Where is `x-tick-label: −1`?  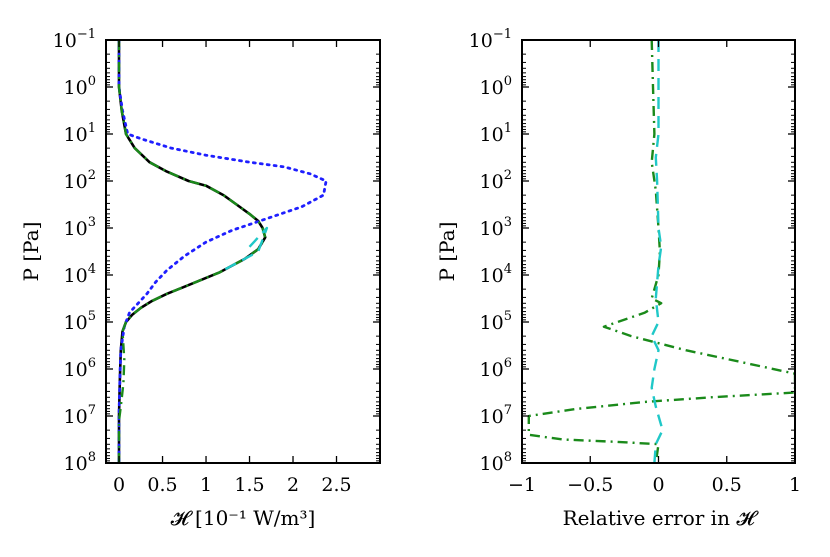 x-tick-label: −1 is located at coordinates (522, 485).